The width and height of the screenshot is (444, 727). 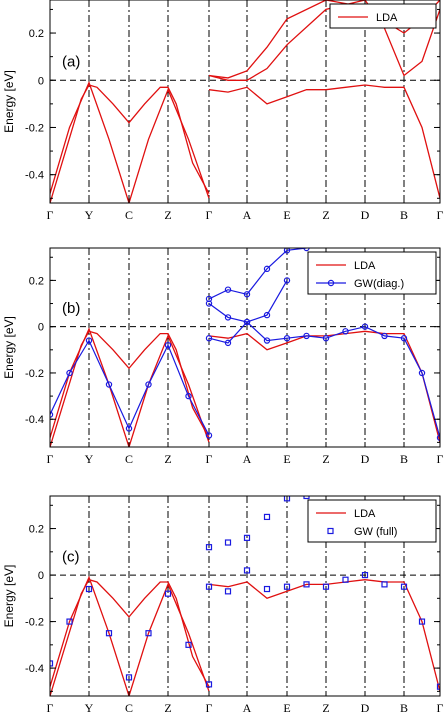 What do you see at coordinates (375, 532) in the screenshot?
I see `legend-label: GW (full)` at bounding box center [375, 532].